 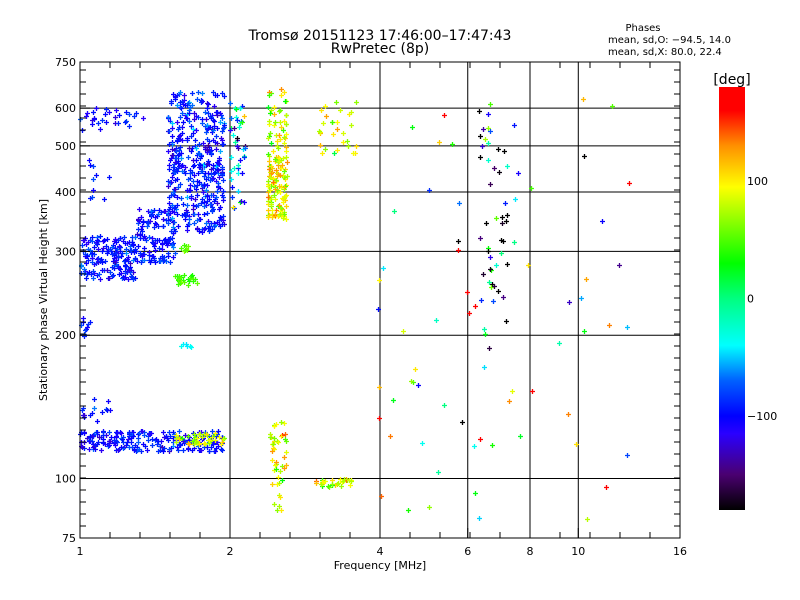 What do you see at coordinates (80, 551) in the screenshot?
I see `x-tick-label: 1` at bounding box center [80, 551].